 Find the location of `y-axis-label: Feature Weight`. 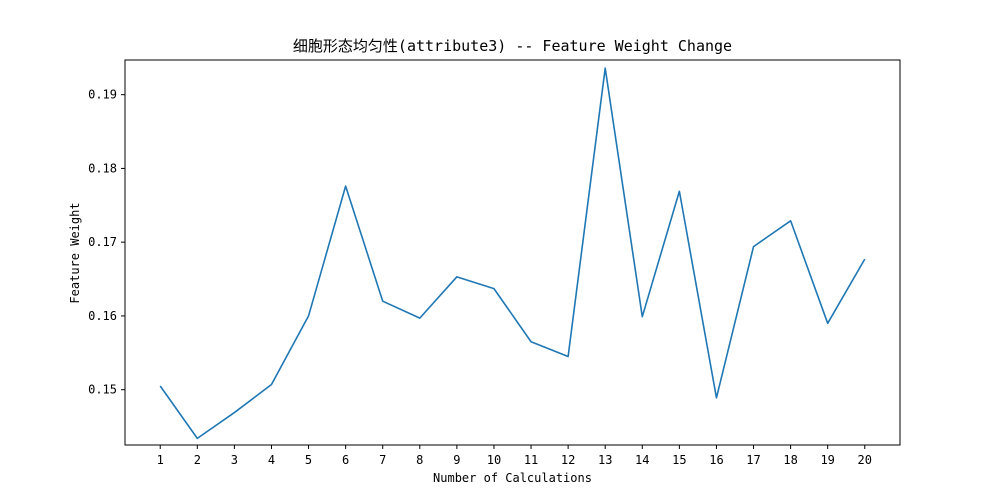

y-axis-label: Feature Weight is located at coordinates (75, 252).